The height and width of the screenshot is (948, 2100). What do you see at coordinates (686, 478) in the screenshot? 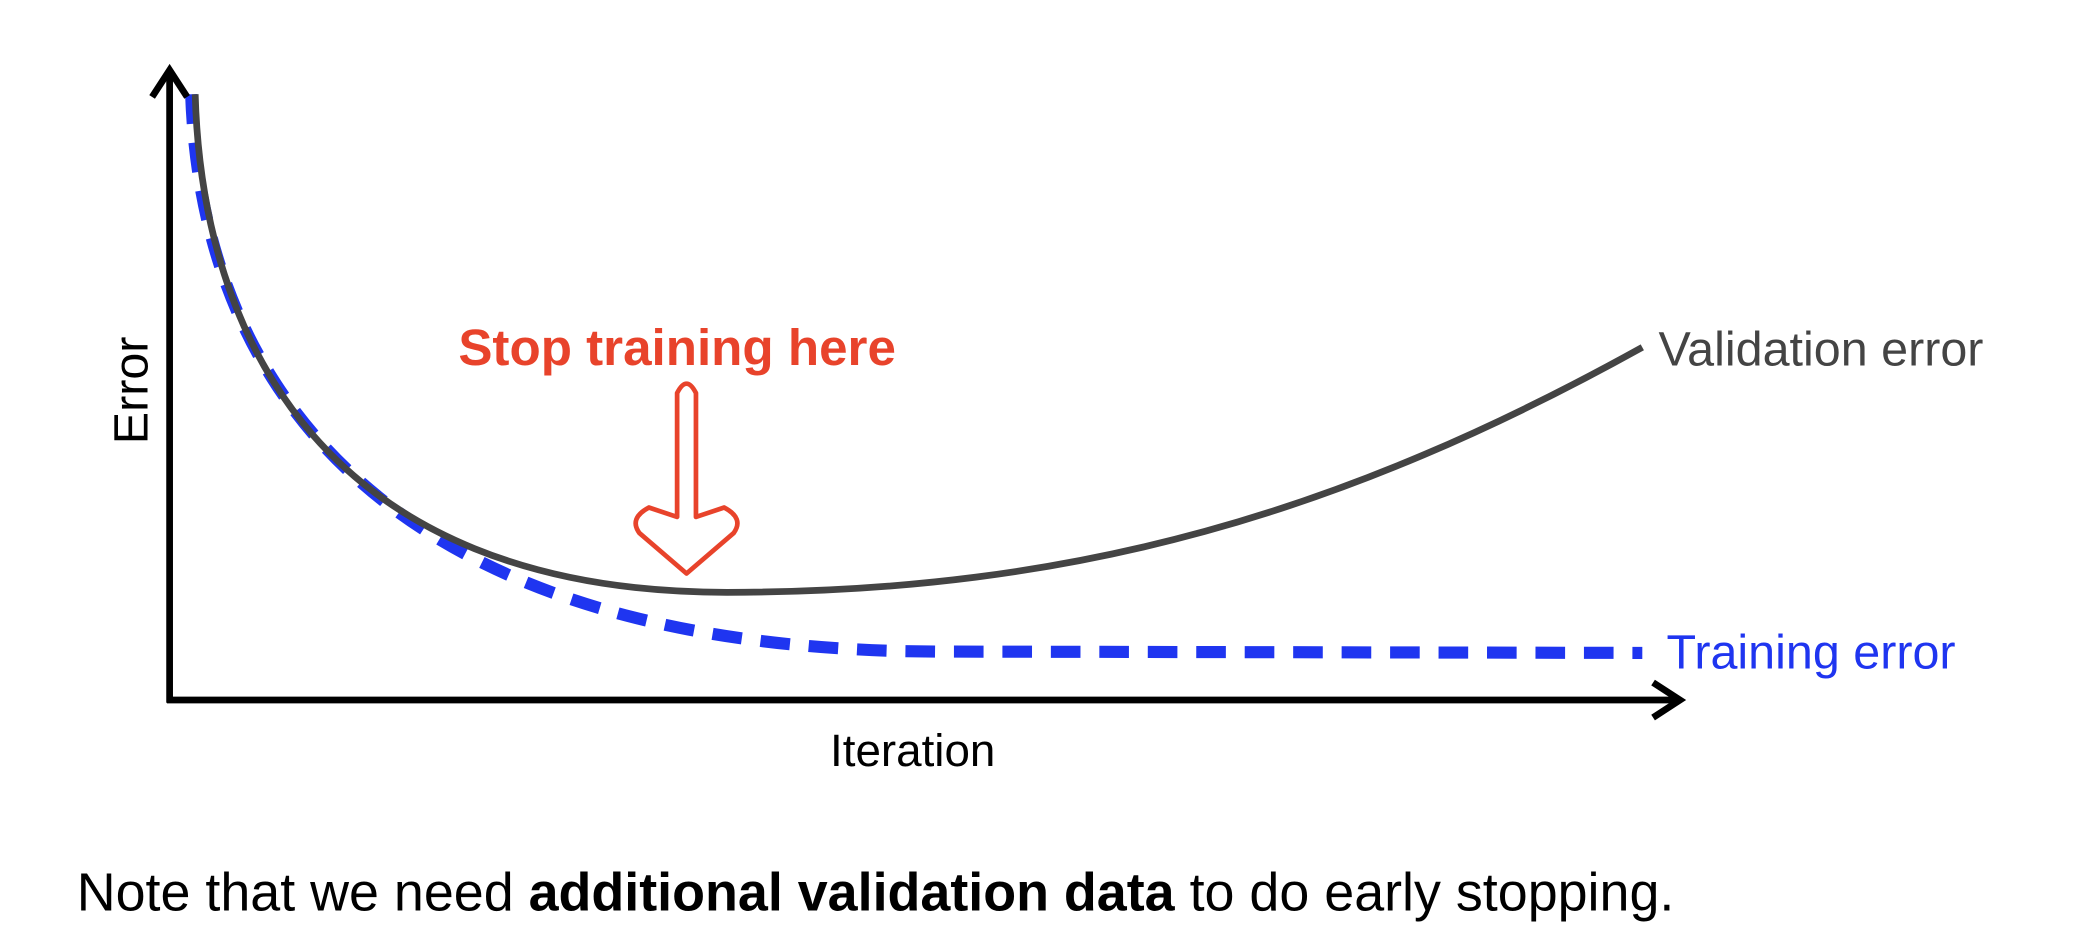
I see `annotation-arrow` at bounding box center [686, 478].